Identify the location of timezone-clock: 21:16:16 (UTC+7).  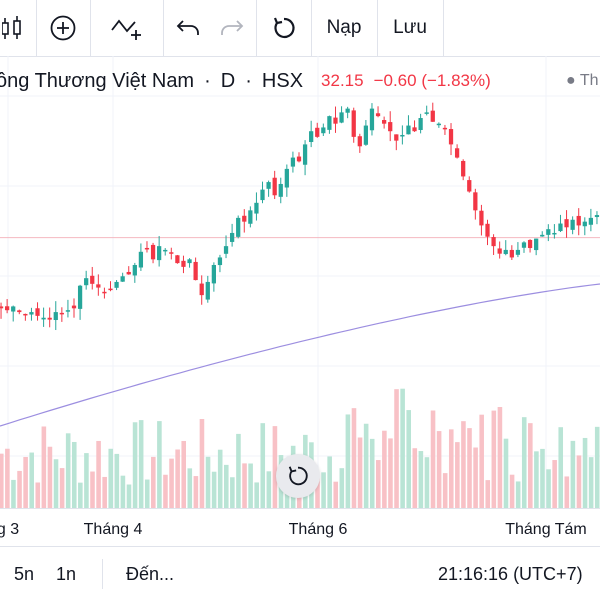
(510, 574).